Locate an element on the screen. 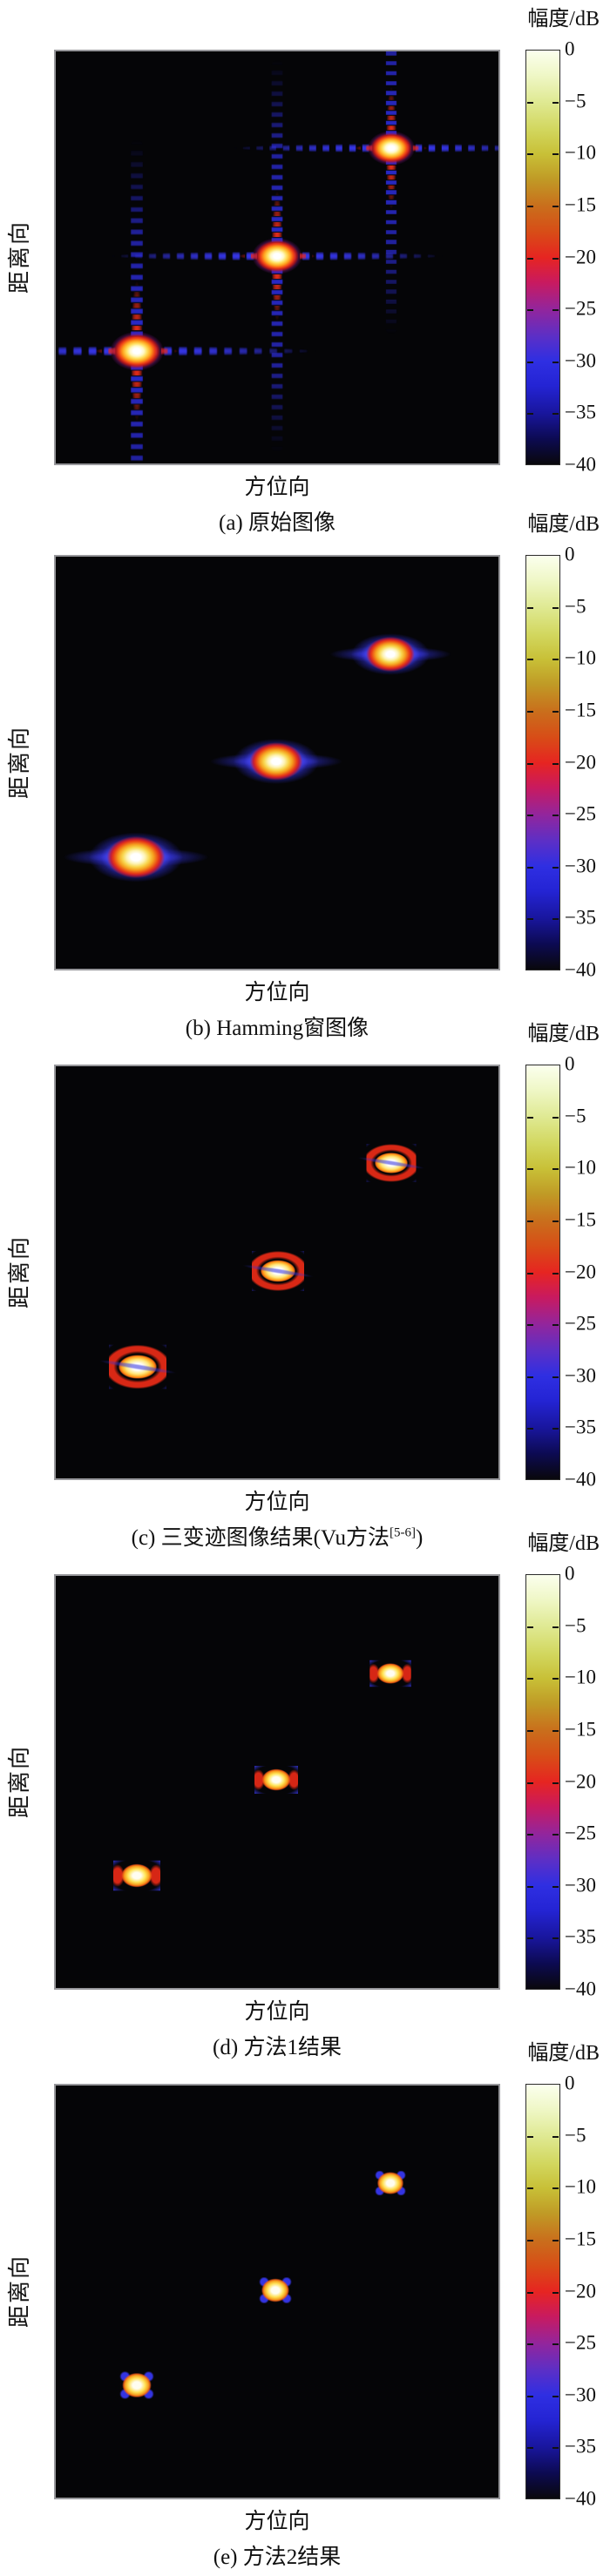 The image size is (610, 2576). sar-image-c is located at coordinates (277, 1272).